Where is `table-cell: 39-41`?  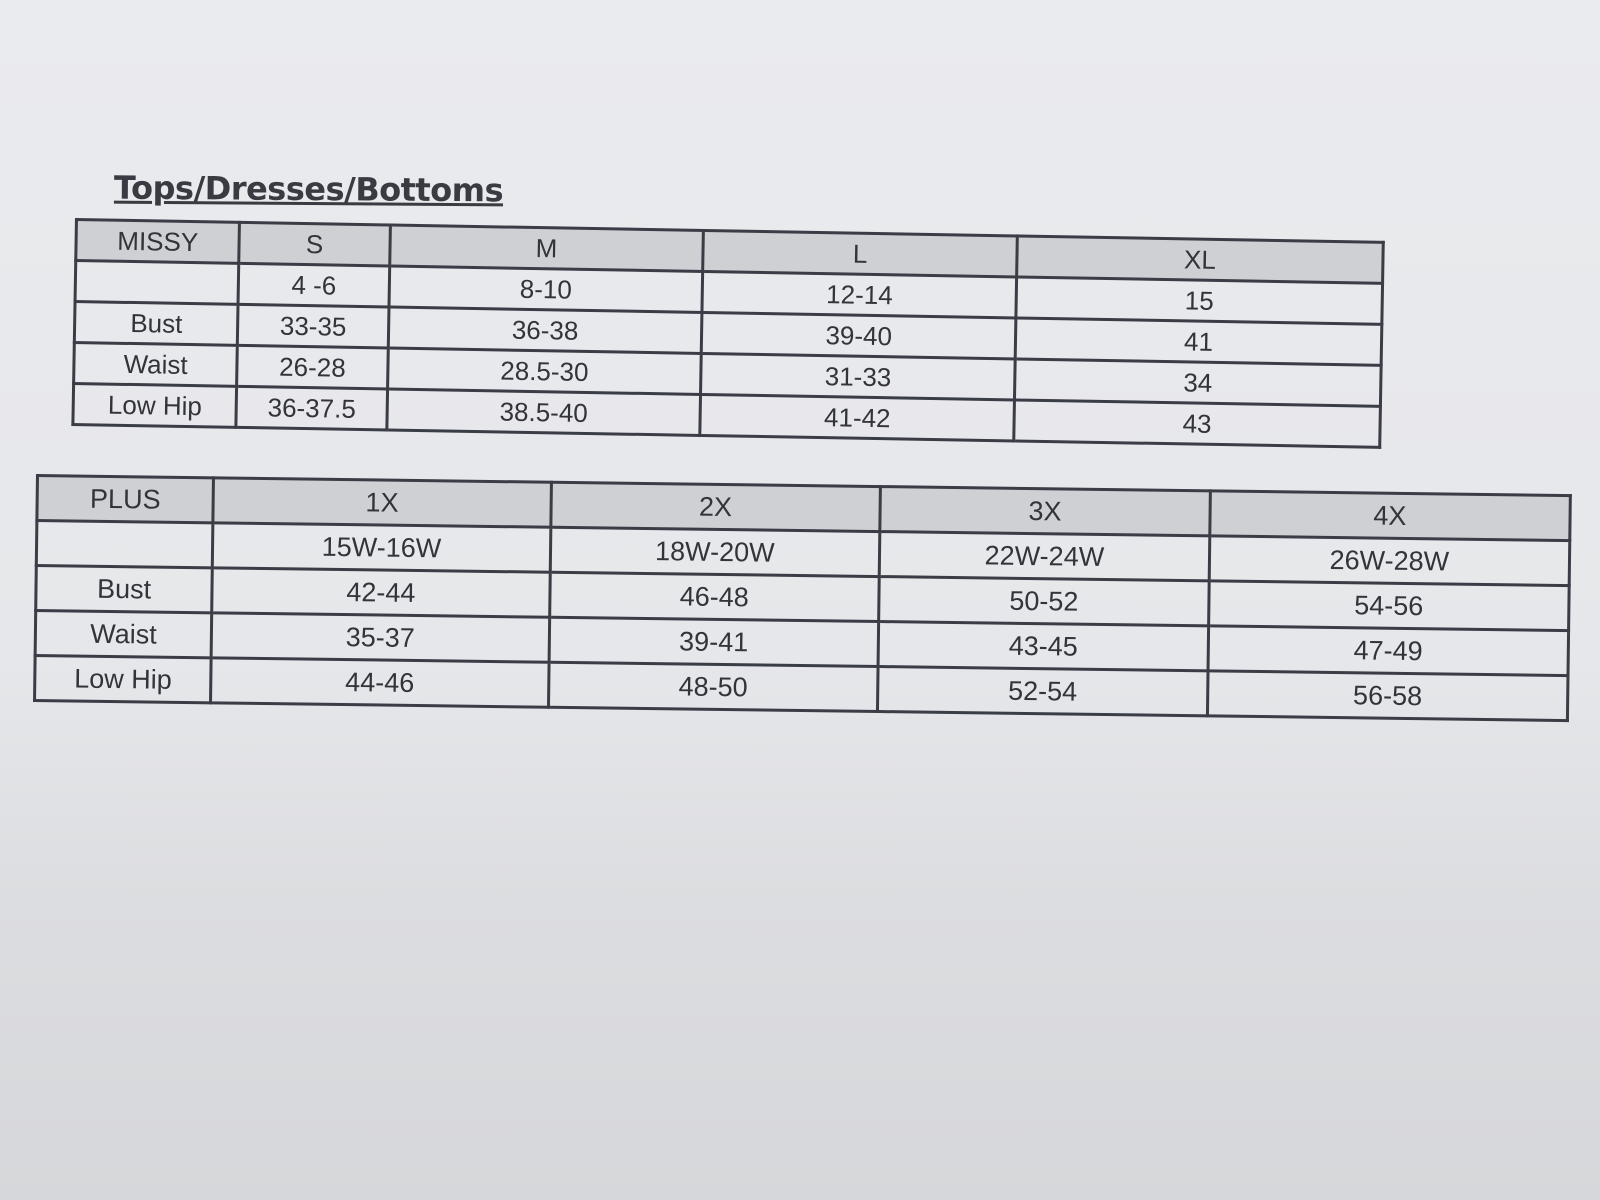
table-cell: 39-41 is located at coordinates (713, 642).